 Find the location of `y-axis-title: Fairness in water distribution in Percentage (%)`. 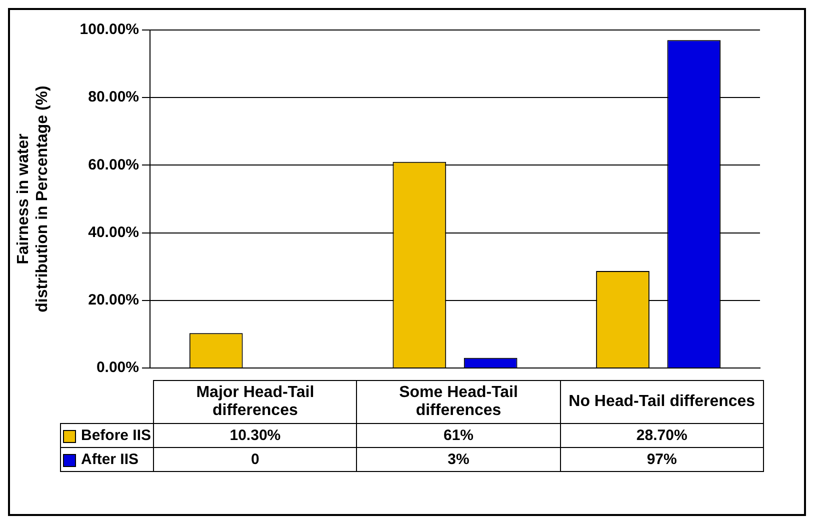

y-axis-title: Fairness in water distribution in Percentage (%) is located at coordinates (33, 199).